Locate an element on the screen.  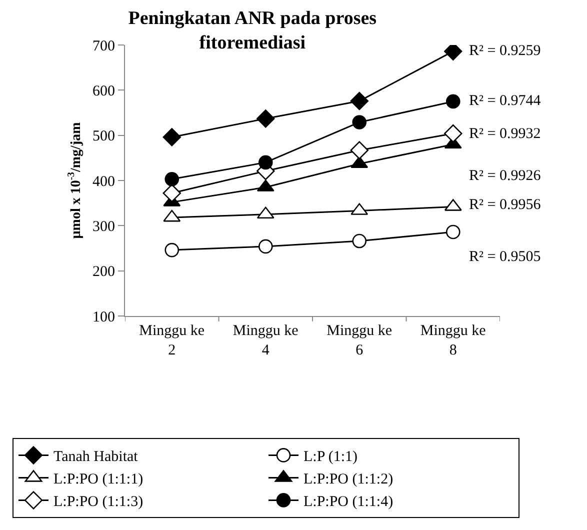
x-tick-label: Minggu ke 6 is located at coordinates (359, 340).